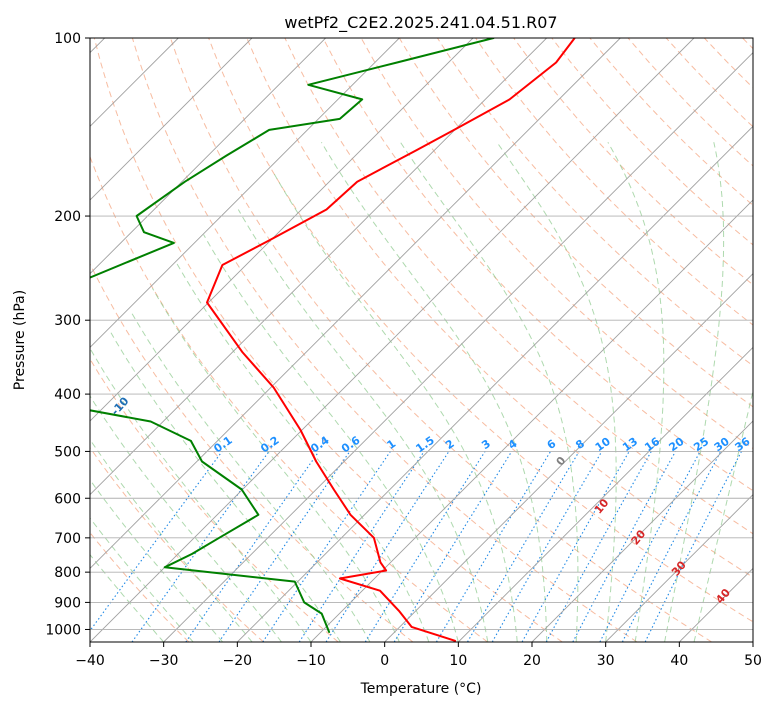  I want to click on x-tick-label: 30, so click(606, 661).